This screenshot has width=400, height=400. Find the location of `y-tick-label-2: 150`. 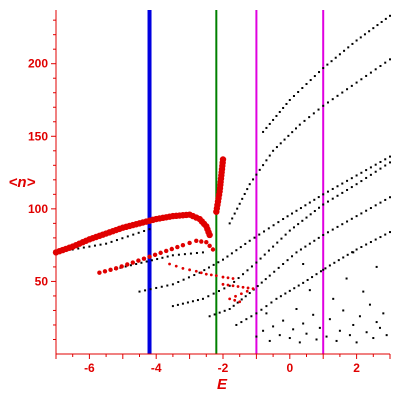

y-tick-label-2: 150 is located at coordinates (38, 136).